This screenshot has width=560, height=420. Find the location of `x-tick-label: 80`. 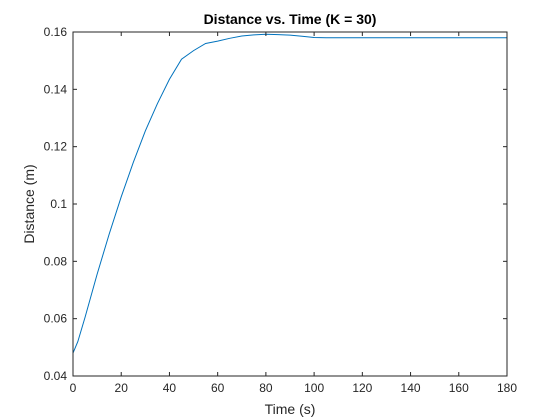

x-tick-label: 80 is located at coordinates (266, 388).